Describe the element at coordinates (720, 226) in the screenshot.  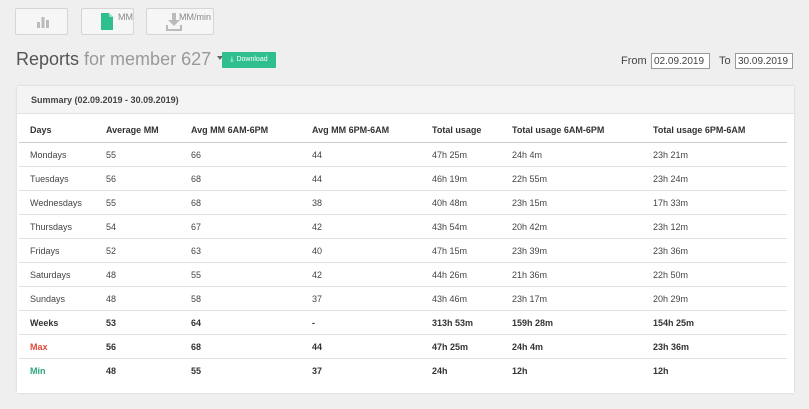
I see `table-cell: 23h 12m` at that location.